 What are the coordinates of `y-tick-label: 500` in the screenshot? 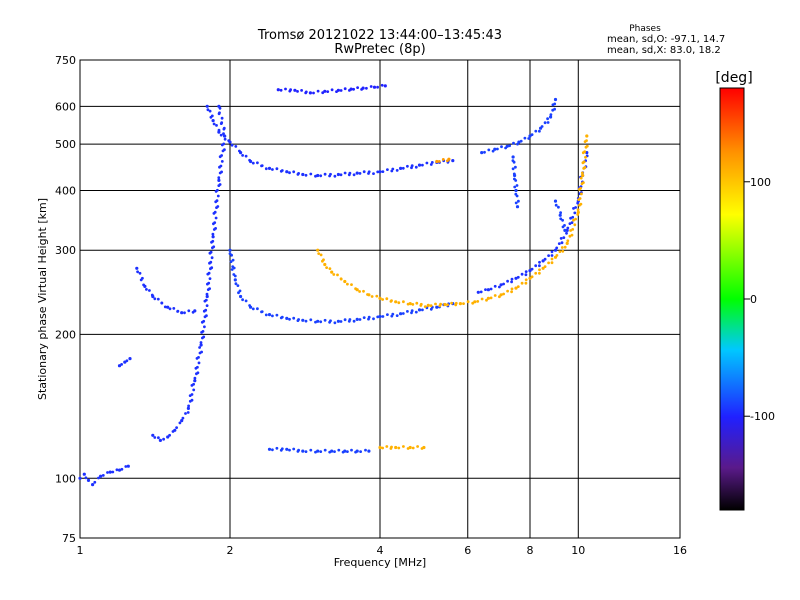 It's located at (65, 144).